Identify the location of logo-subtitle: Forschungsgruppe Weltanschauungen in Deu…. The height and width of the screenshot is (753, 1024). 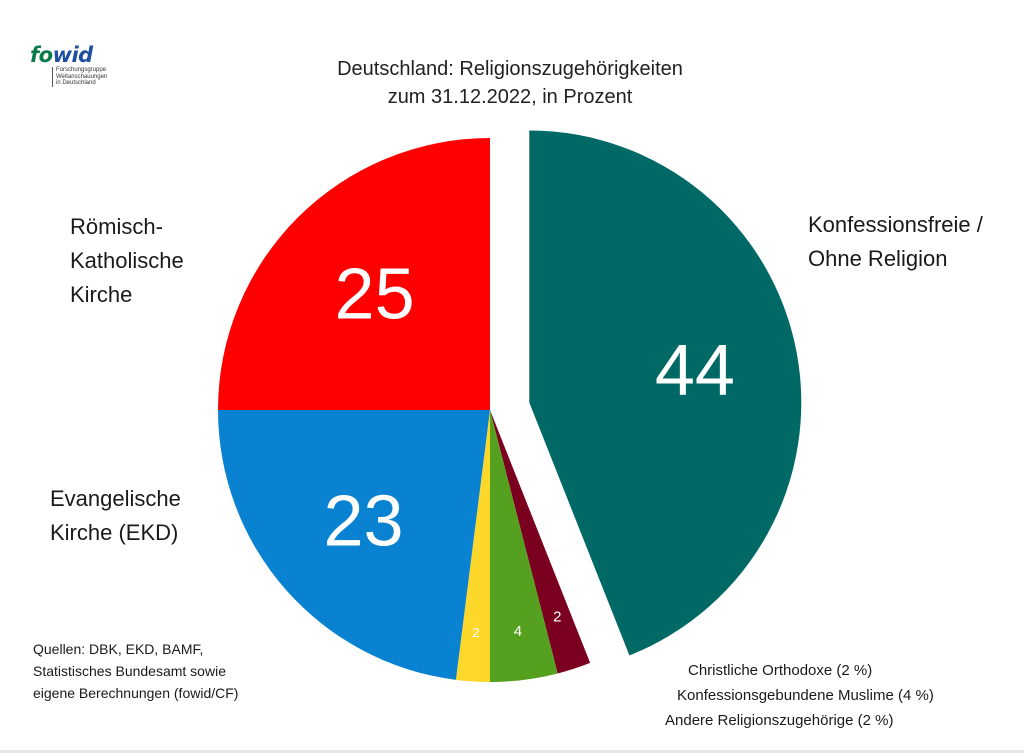
(96, 77).